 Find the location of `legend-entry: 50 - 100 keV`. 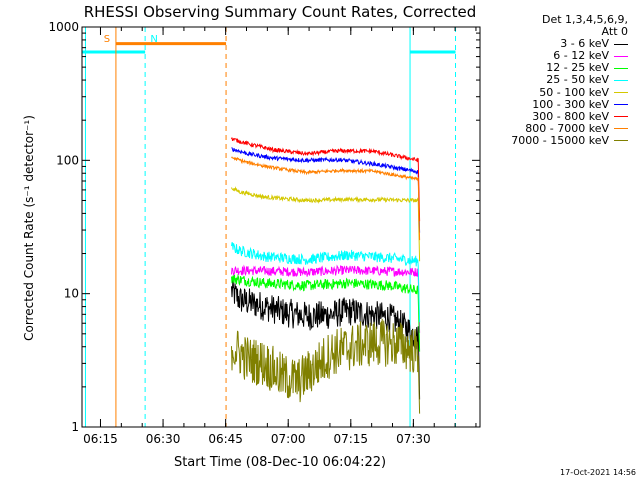

legend-entry: 50 - 100 keV is located at coordinates (569, 92).